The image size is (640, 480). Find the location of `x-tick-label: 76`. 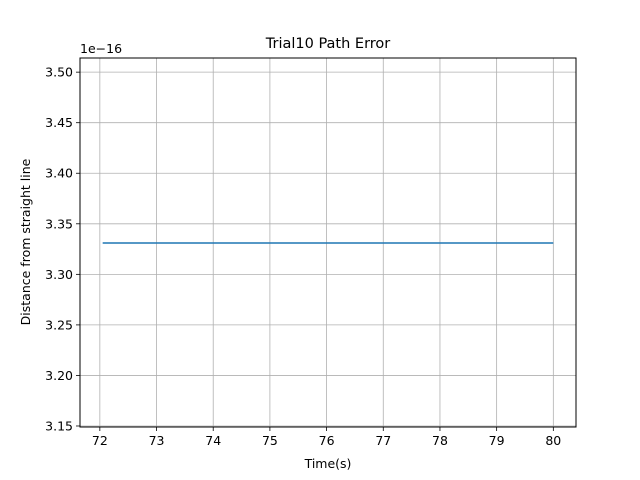

x-tick-label: 76 is located at coordinates (327, 440).